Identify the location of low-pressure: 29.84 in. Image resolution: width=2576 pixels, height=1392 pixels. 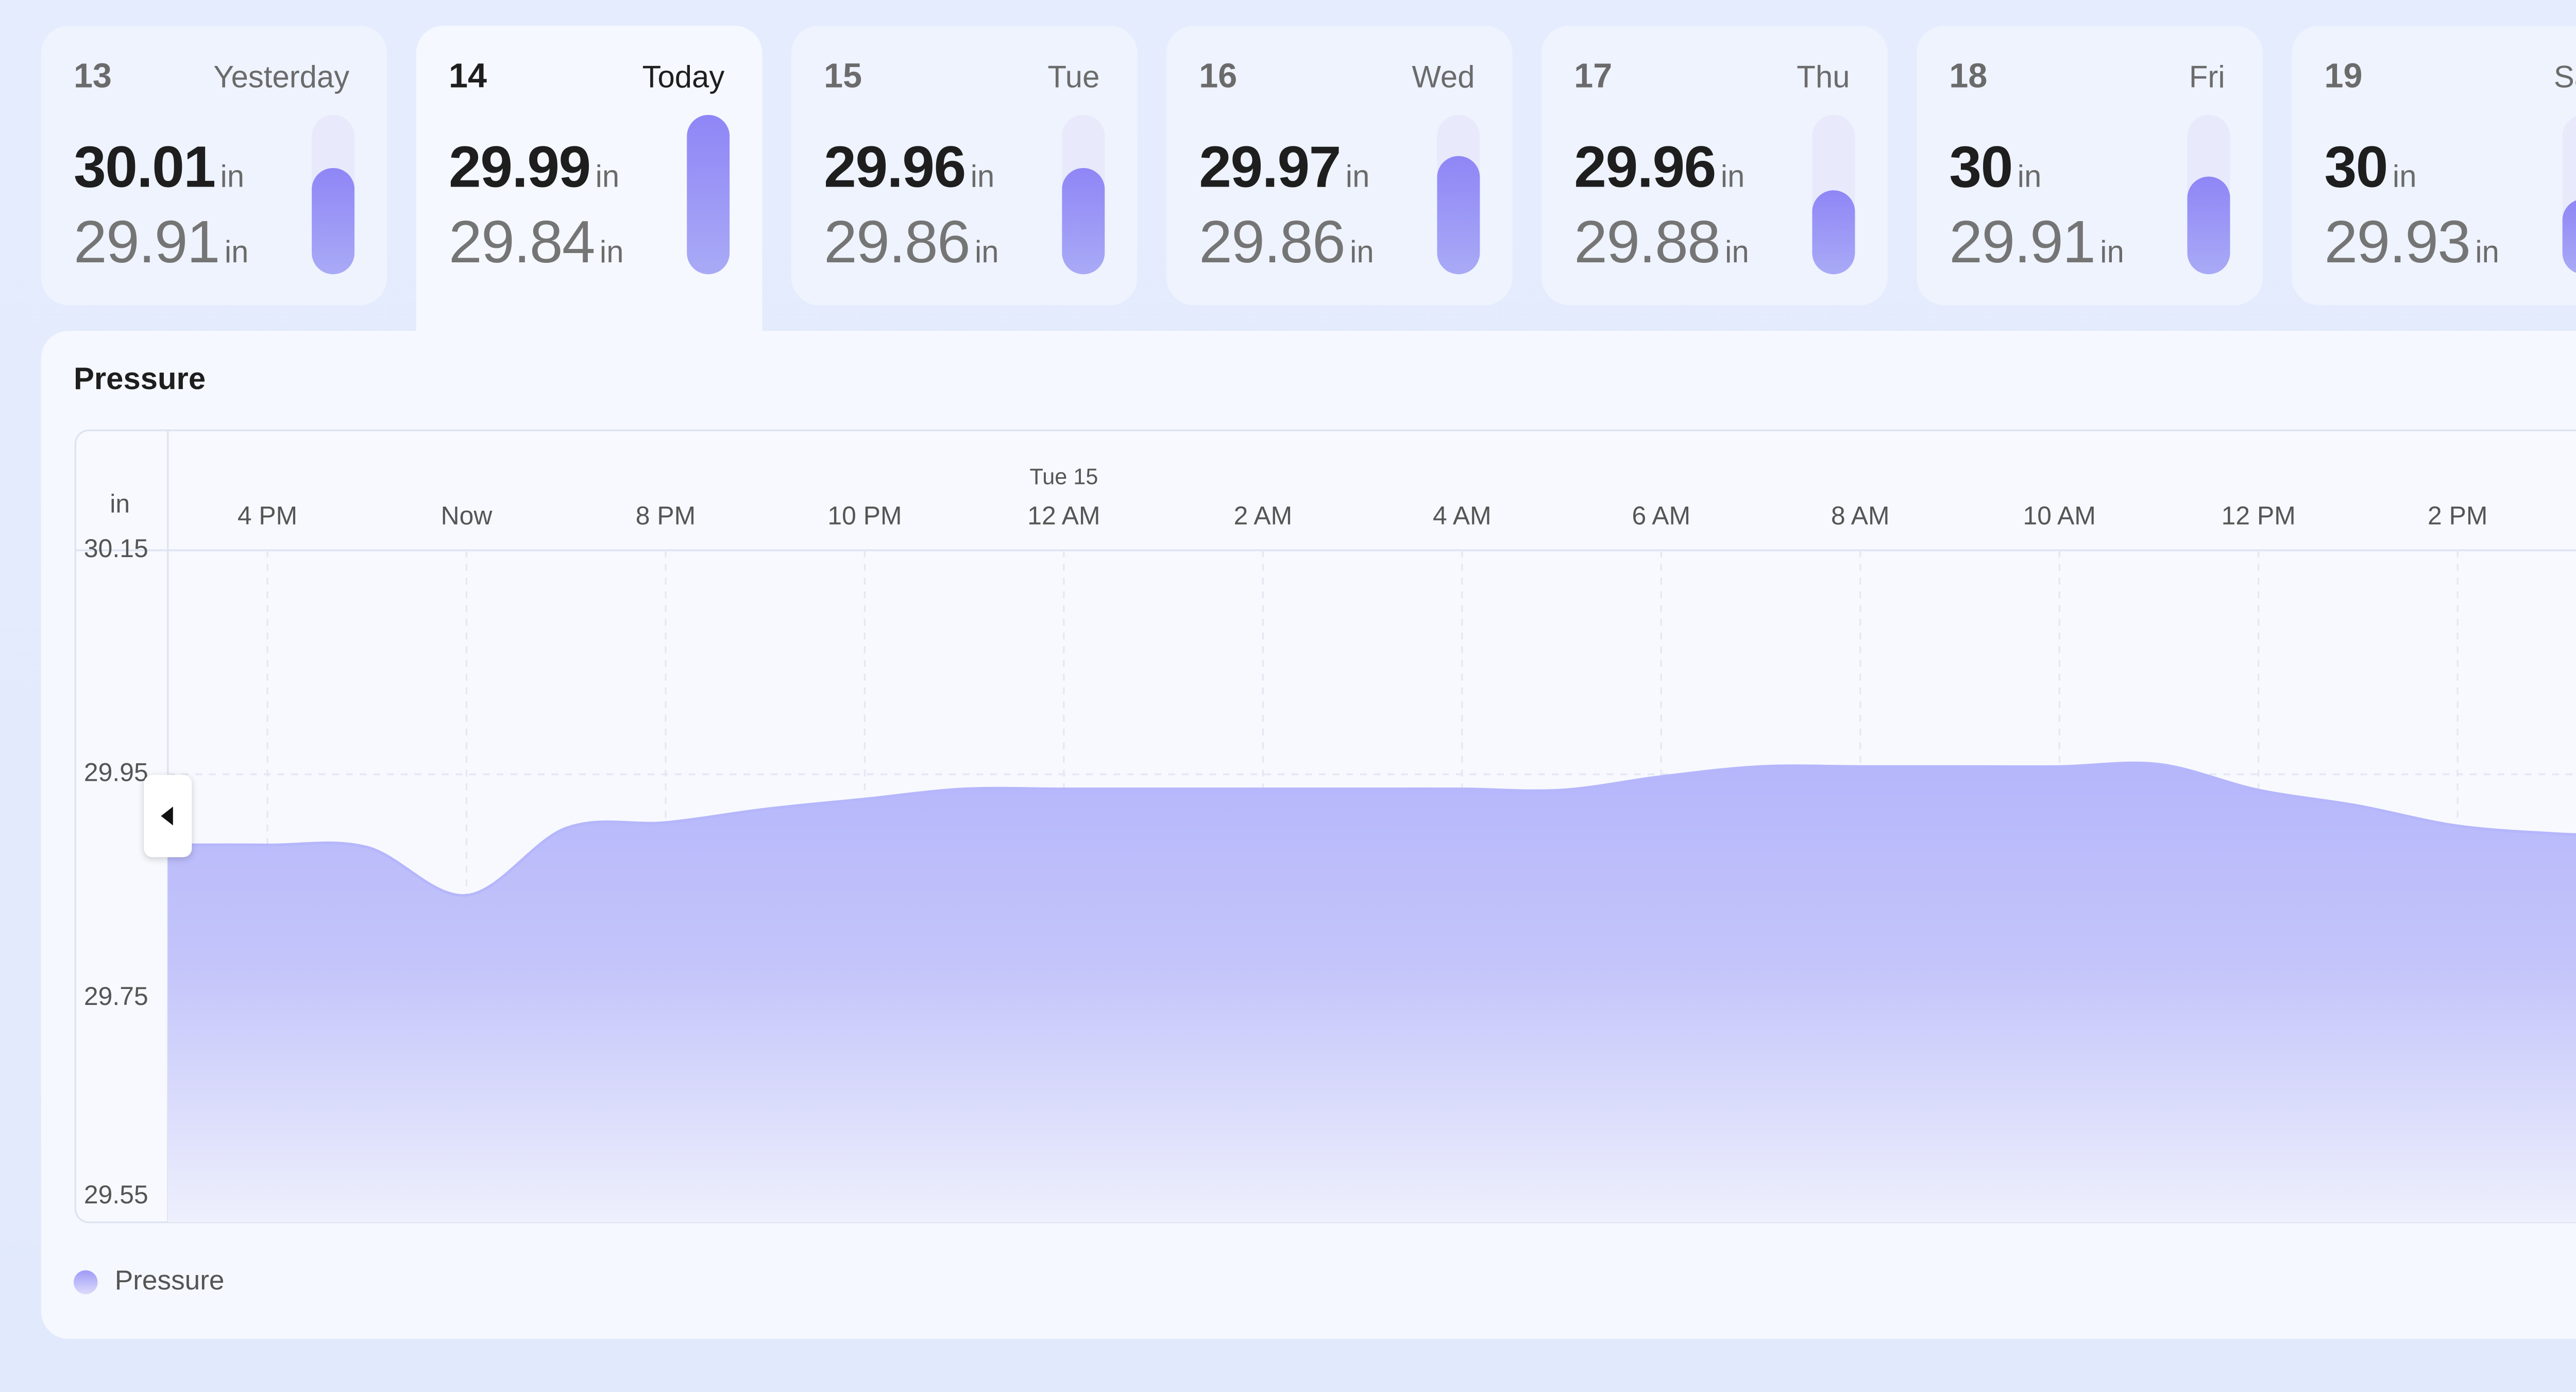
(536, 243).